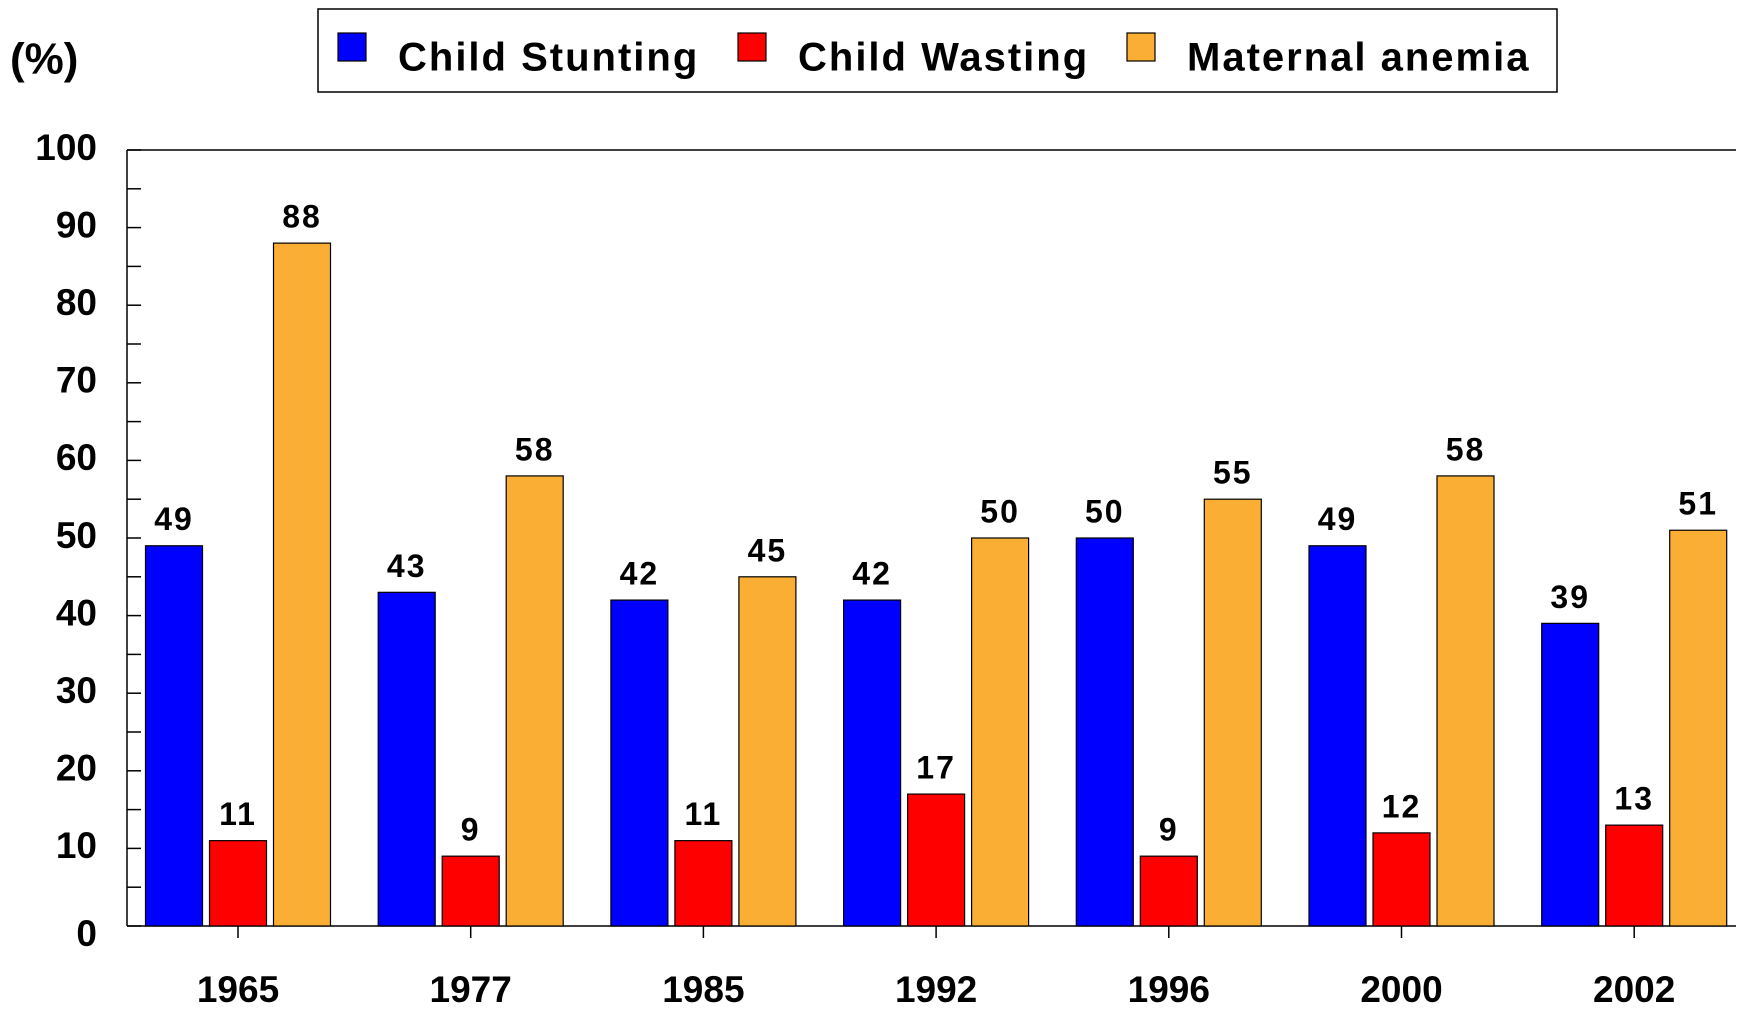  What do you see at coordinates (768, 550) in the screenshot?
I see `data-label: 45` at bounding box center [768, 550].